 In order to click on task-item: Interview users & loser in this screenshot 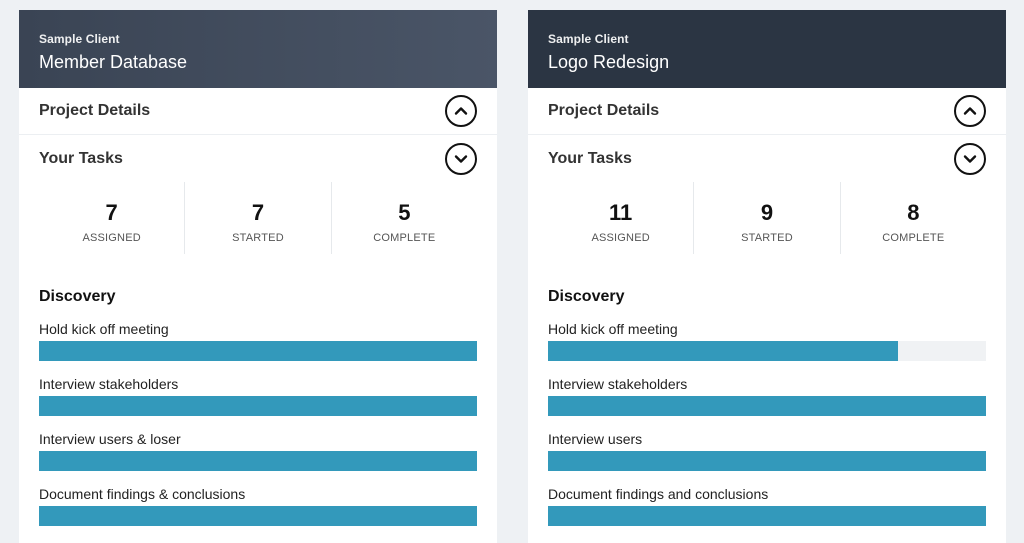, I will do `click(258, 451)`.